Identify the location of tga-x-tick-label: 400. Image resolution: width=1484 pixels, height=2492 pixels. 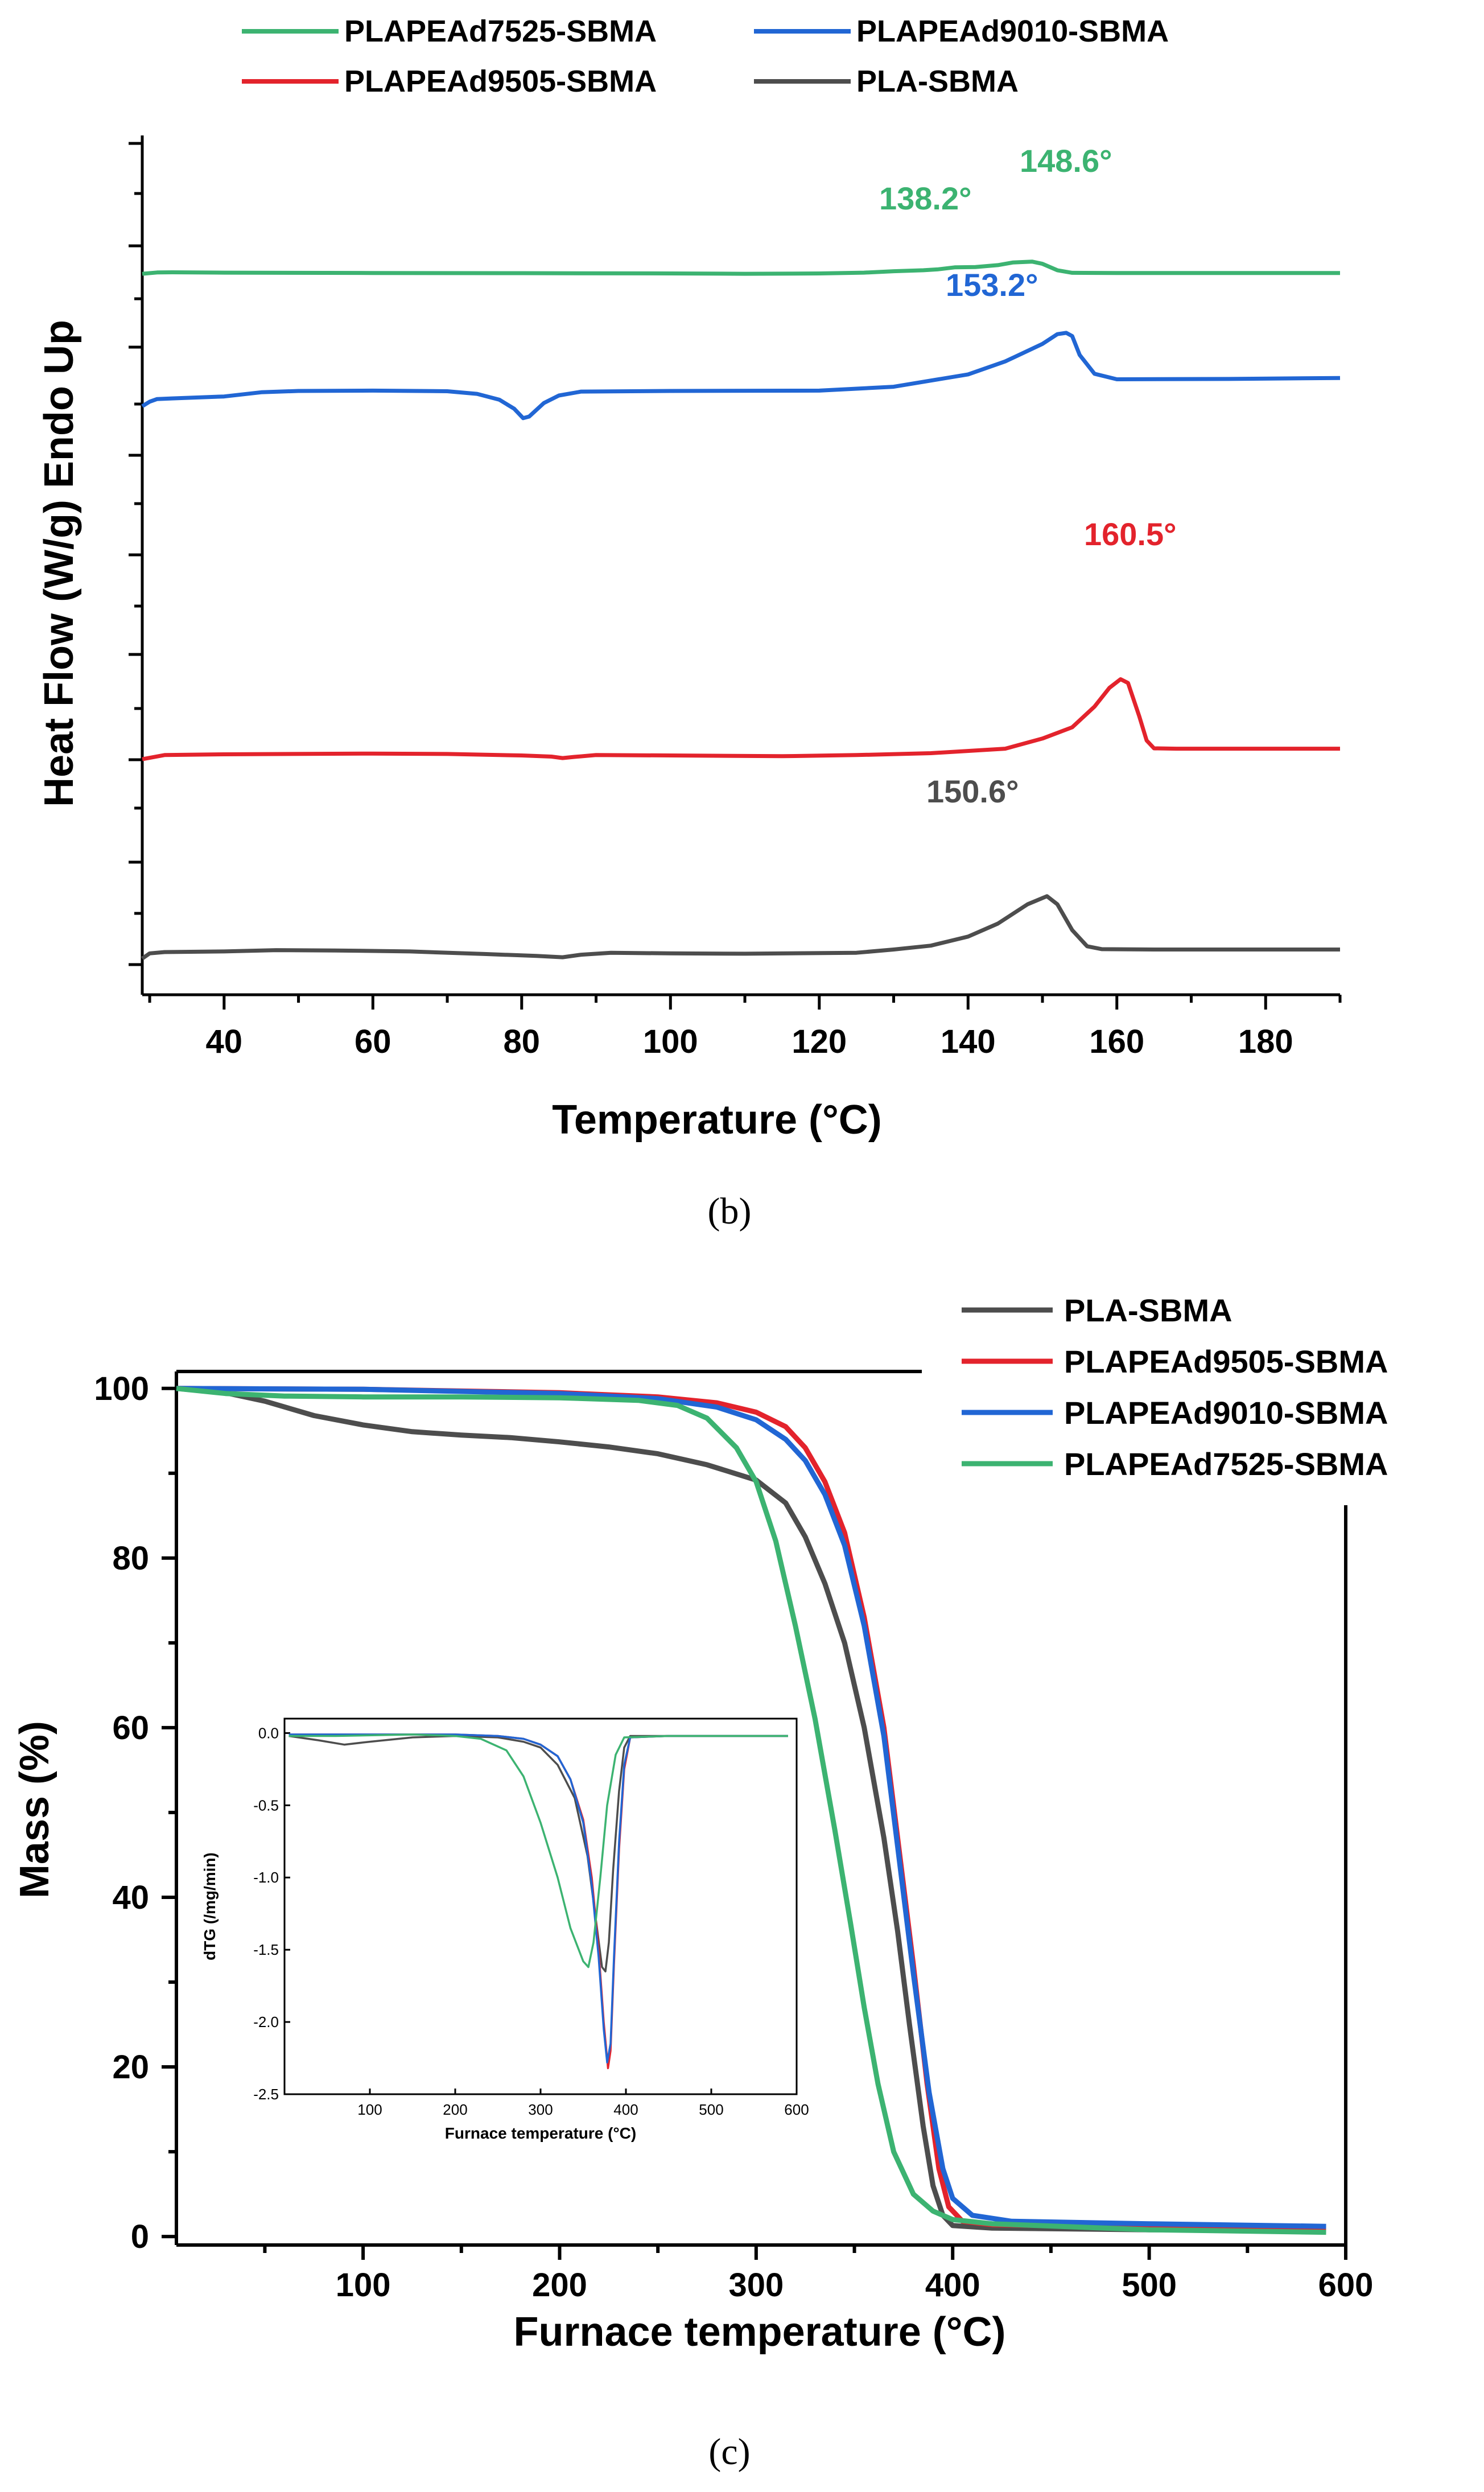
(953, 2285).